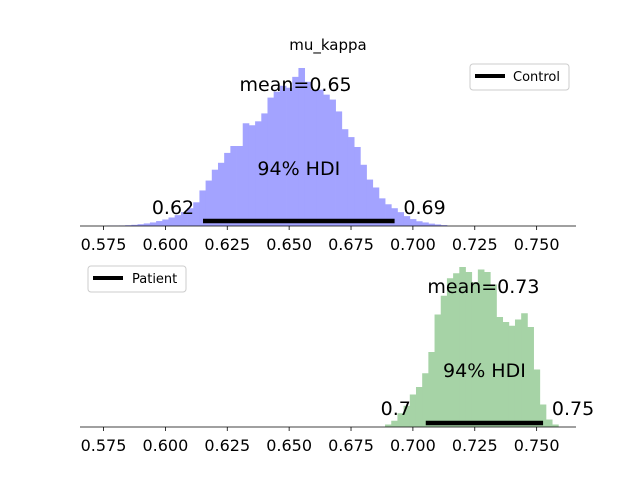 Image resolution: width=640 pixels, height=480 pixels. I want to click on chart-title: mu_kappa, so click(327, 45).